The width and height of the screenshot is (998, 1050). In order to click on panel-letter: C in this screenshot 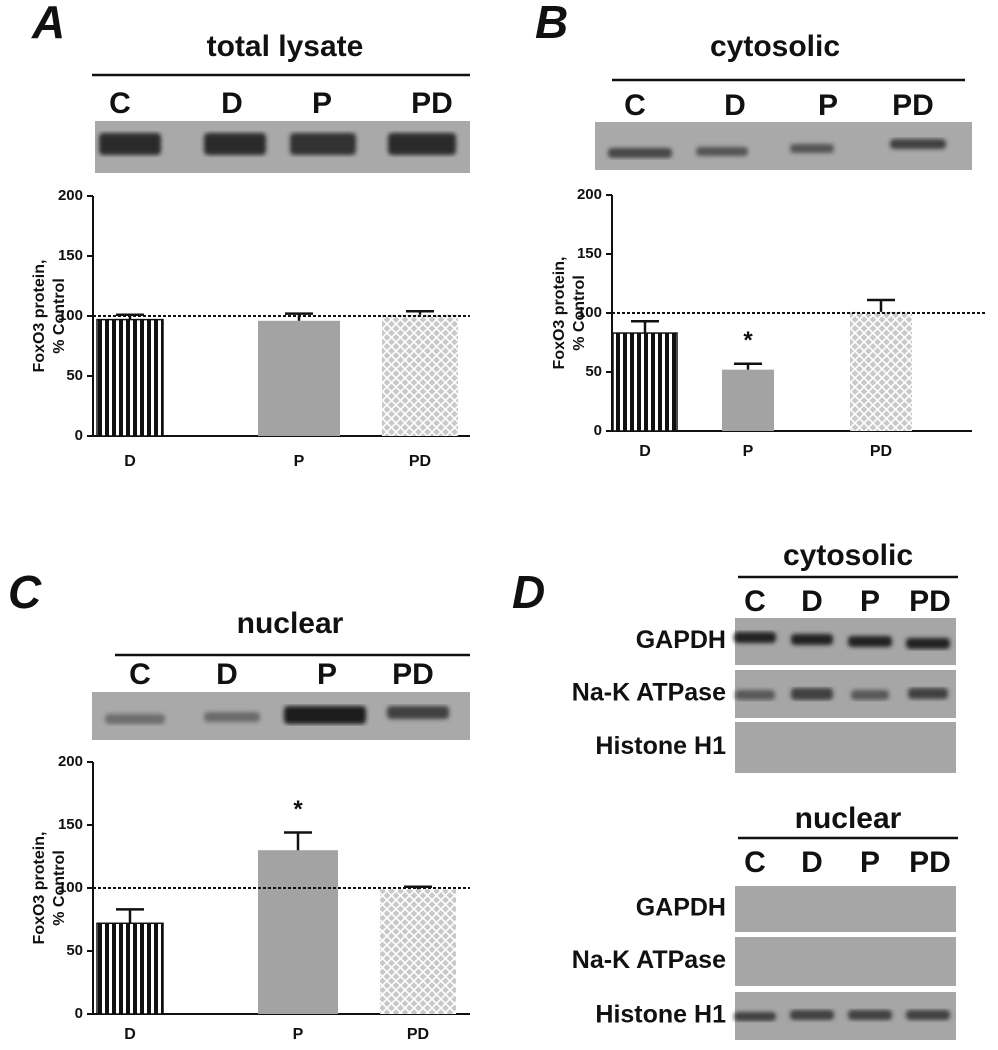, I will do `click(25, 592)`.